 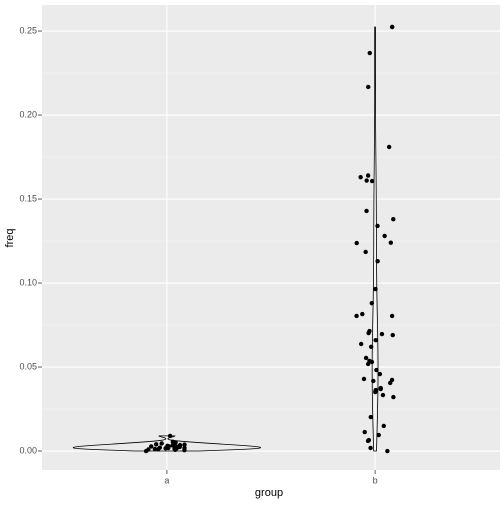 What do you see at coordinates (269, 493) in the screenshot?
I see `x-axis-label: group` at bounding box center [269, 493].